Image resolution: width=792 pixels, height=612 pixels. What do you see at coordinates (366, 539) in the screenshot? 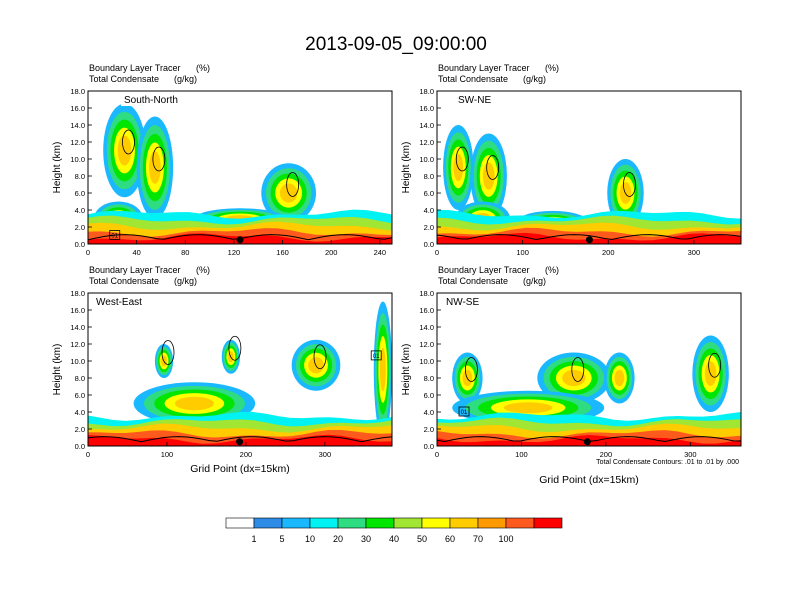
I see `colorbar-label: 30` at bounding box center [366, 539].